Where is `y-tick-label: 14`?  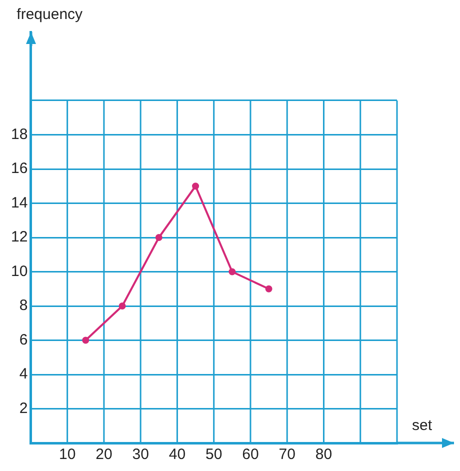
y-tick-label: 14 is located at coordinates (19, 203).